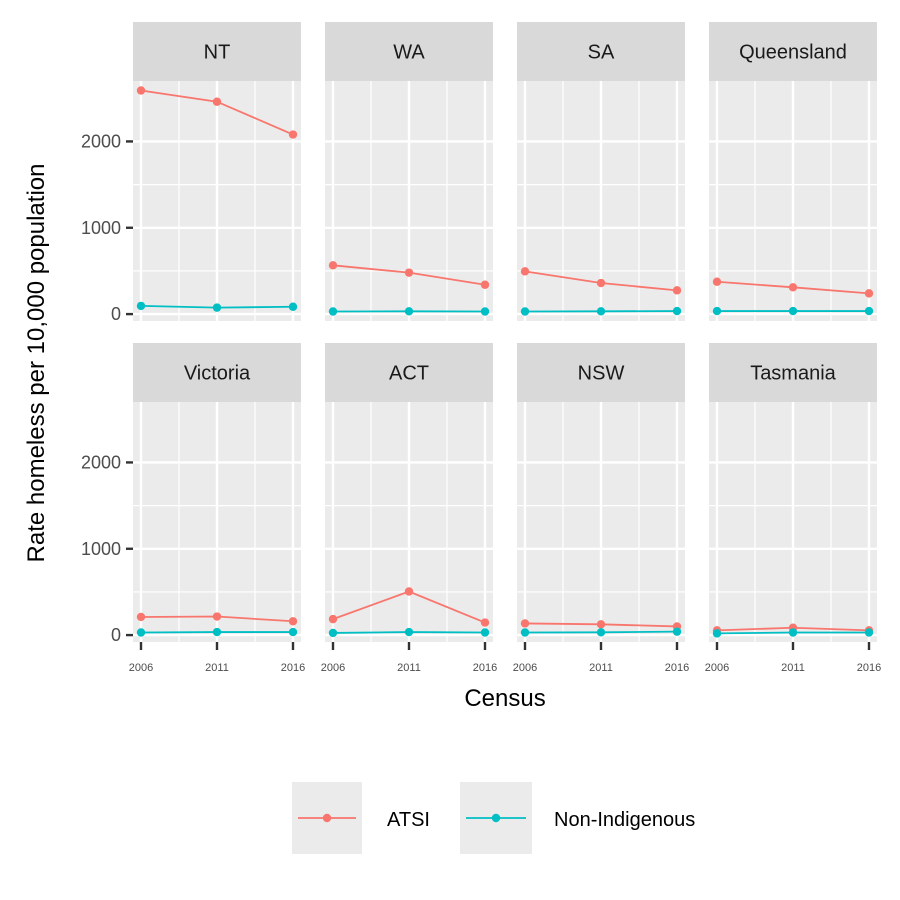 The image size is (900, 900). Describe the element at coordinates (624, 820) in the screenshot. I see `legend-label: Non-Indigenous` at that location.